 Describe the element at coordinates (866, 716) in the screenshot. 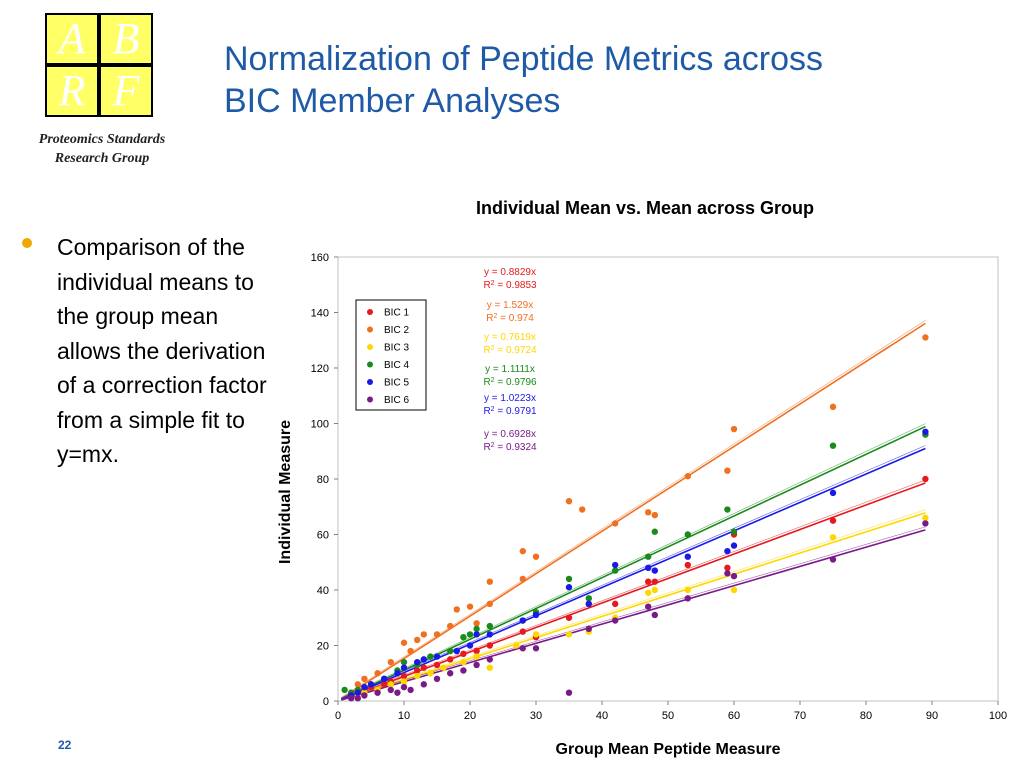

I see `x-tick-label: 80` at that location.